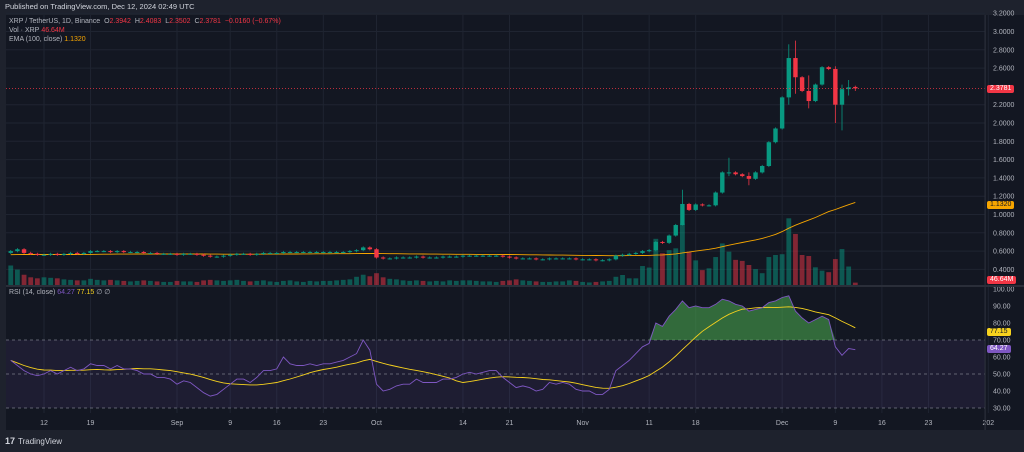  What do you see at coordinates (999, 332) in the screenshot?
I see `rsi-ma-badge: 77.15` at bounding box center [999, 332].